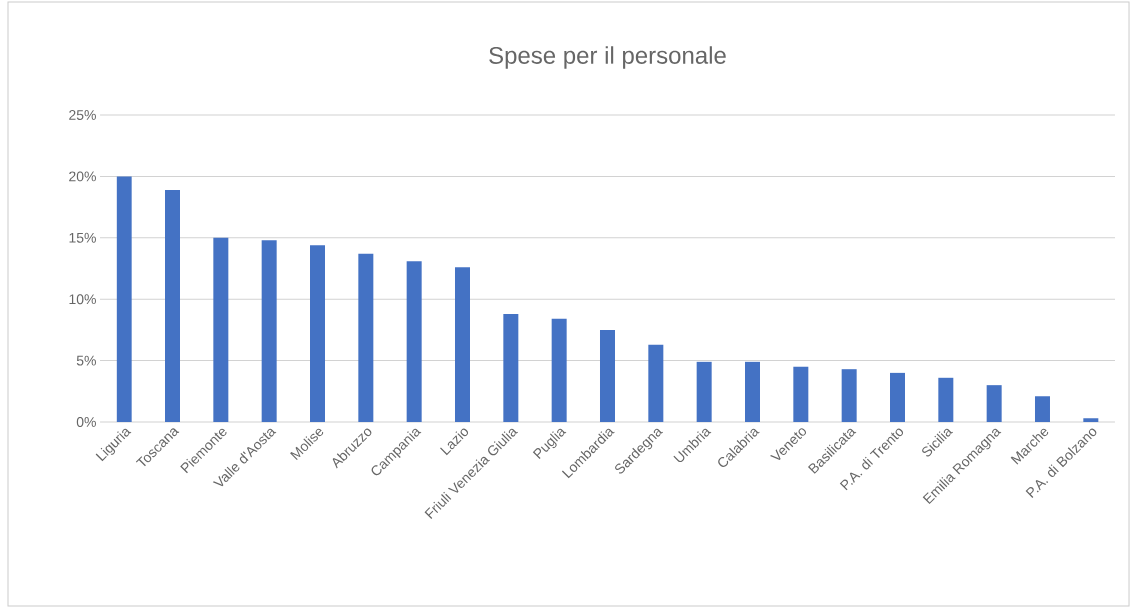 Image resolution: width=1131 pixels, height=608 pixels. What do you see at coordinates (82, 299) in the screenshot?
I see `y-tick-label: 10%` at bounding box center [82, 299].